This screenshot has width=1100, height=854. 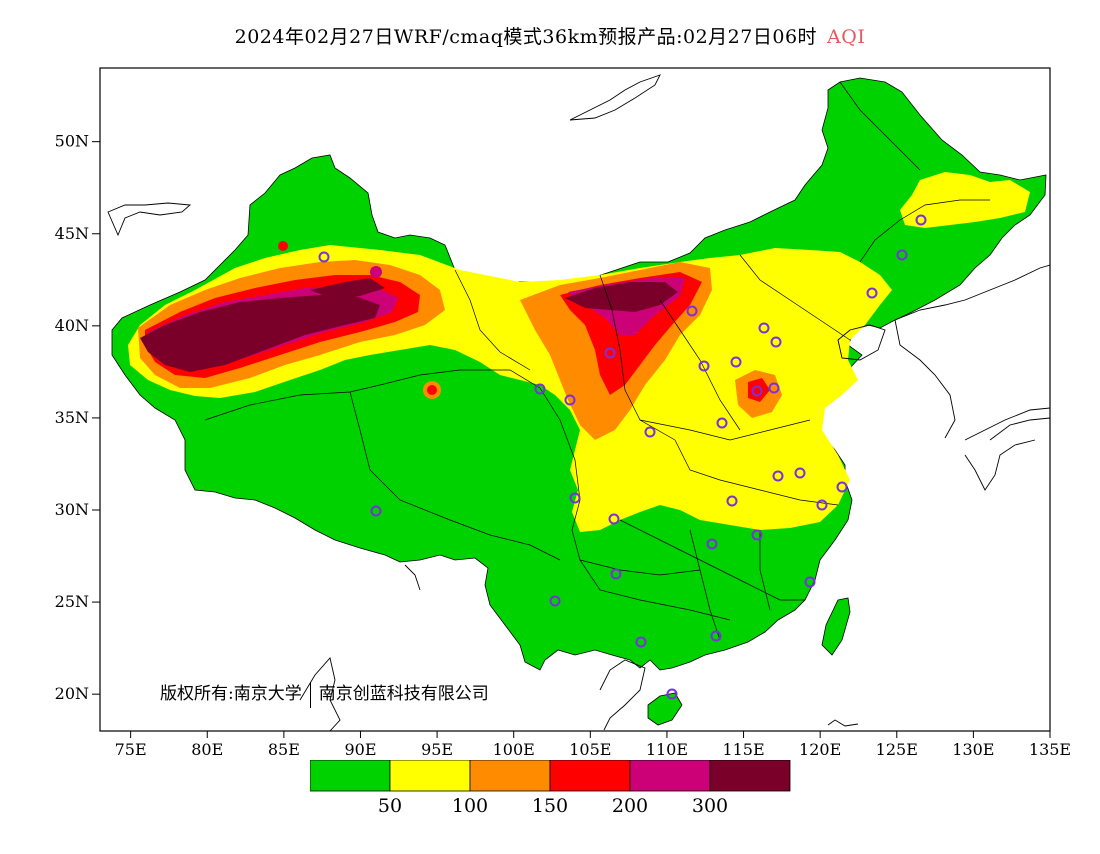 I want to click on lon-tick-label: 75E, so click(x=131, y=749).